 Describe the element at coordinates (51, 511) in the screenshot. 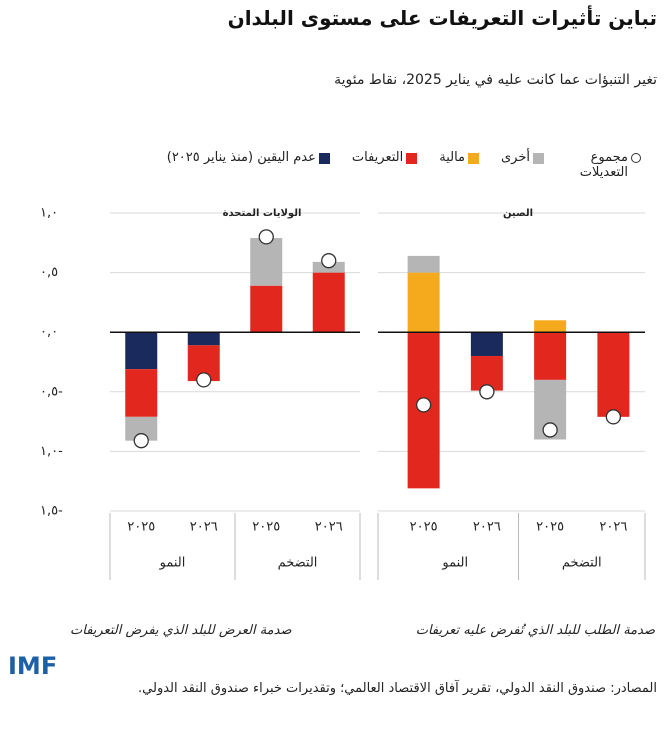

I see `y-tick-label: ١,٥-` at that location.